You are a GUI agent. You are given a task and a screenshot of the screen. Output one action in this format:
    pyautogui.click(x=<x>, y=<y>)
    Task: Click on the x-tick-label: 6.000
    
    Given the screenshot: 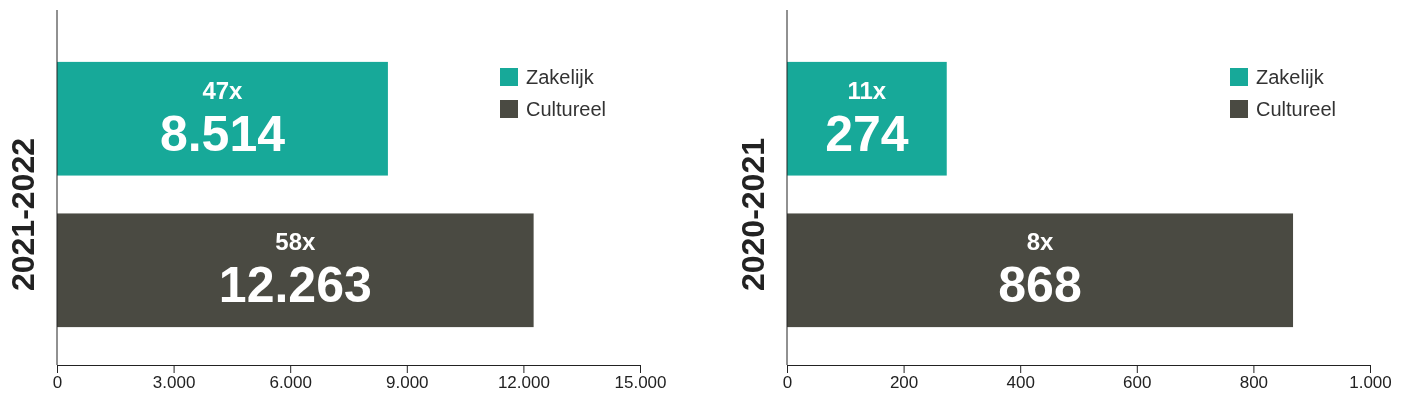 What is the action you would take?
    pyautogui.click(x=290, y=383)
    